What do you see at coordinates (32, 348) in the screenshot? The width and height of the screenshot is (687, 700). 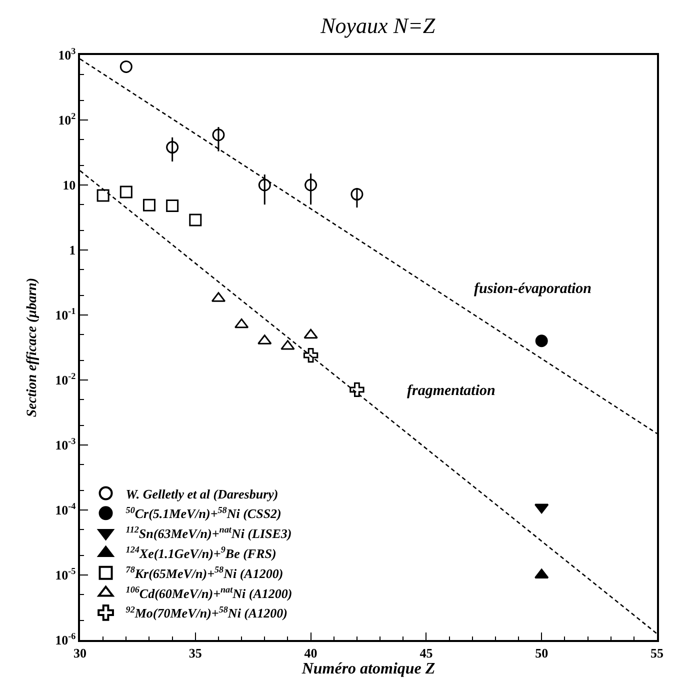 I see `y-axis-title: Section efficace (µbarn)` at bounding box center [32, 348].